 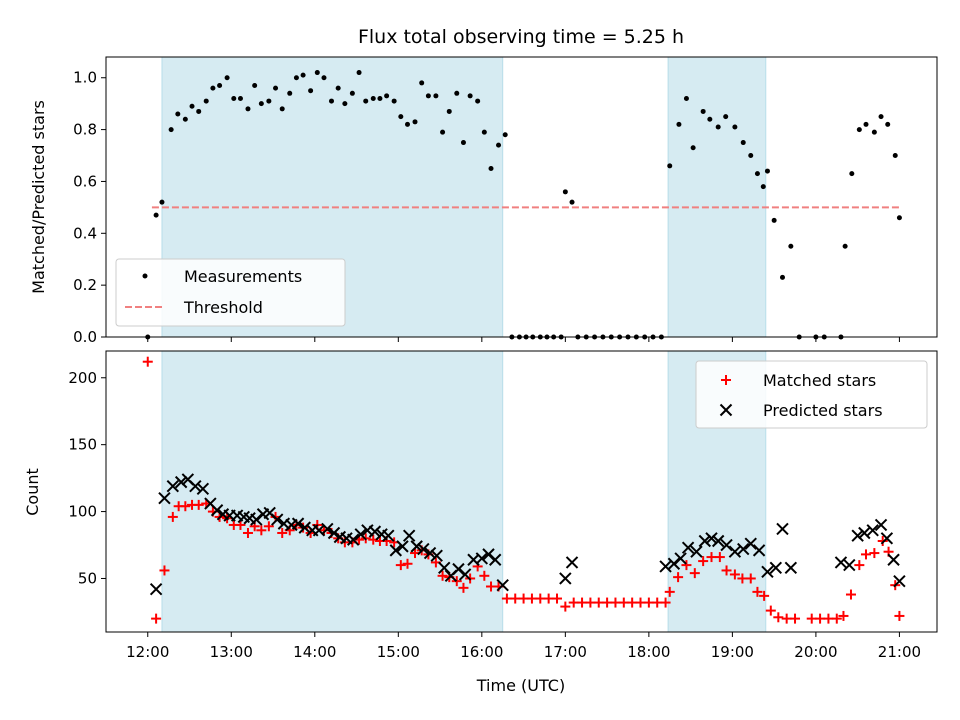 What do you see at coordinates (85, 130) in the screenshot?
I see `y-tick-label: 0.8` at bounding box center [85, 130].